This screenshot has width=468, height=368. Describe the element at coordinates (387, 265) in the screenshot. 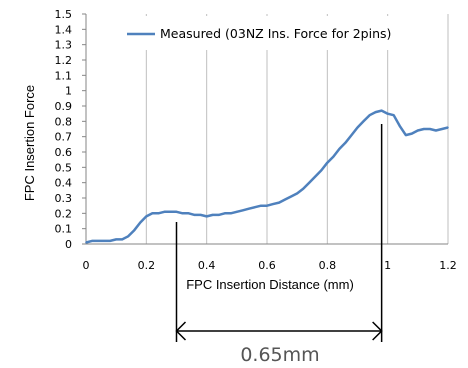

I see `x-tick-label-5: 1` at that location.